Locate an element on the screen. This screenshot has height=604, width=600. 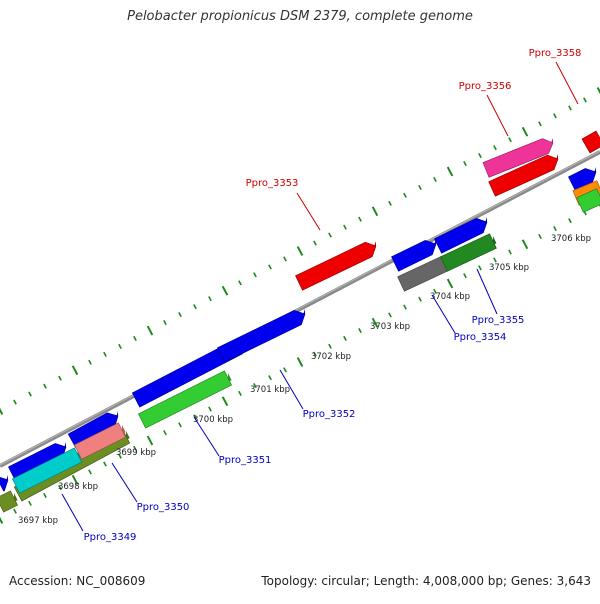
gene-label-ppro-3350: Ppro_3350 is located at coordinates (163, 507).